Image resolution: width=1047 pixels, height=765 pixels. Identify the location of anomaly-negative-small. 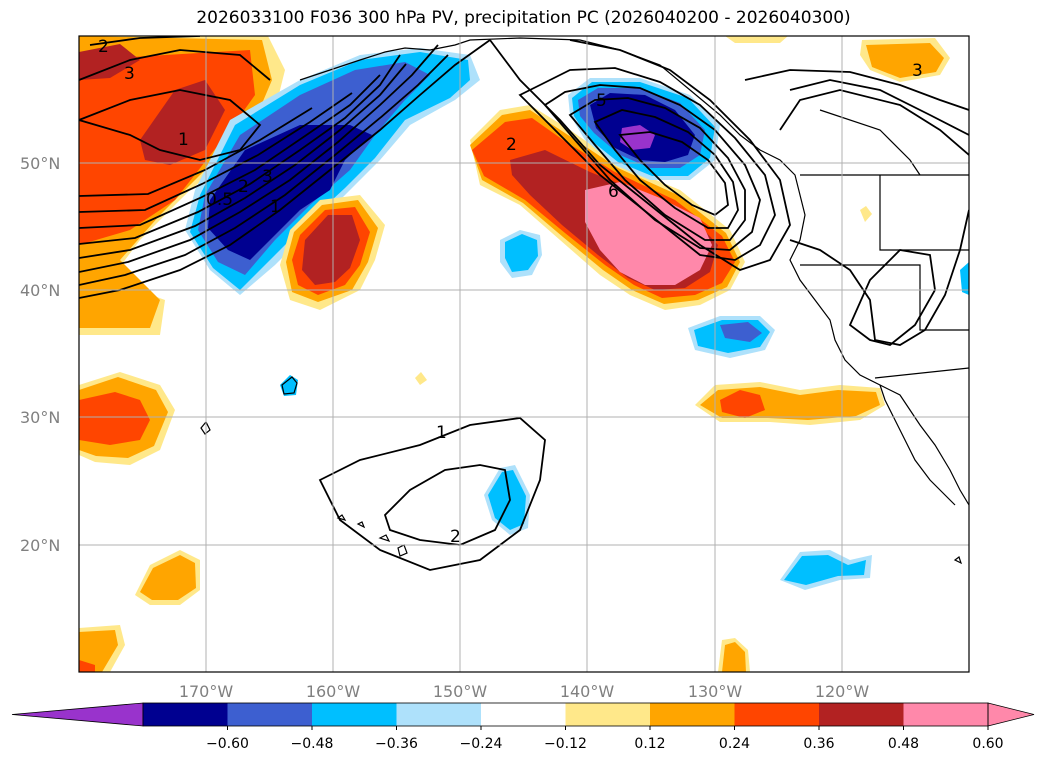
(521, 253).